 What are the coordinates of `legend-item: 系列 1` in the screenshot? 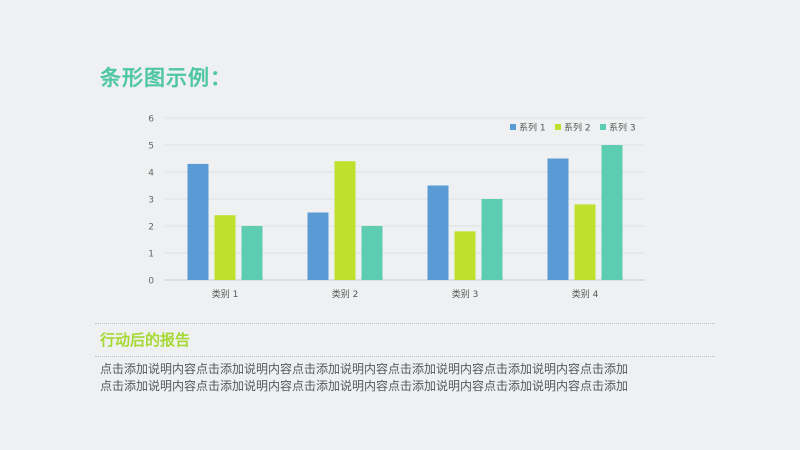 It's located at (528, 128).